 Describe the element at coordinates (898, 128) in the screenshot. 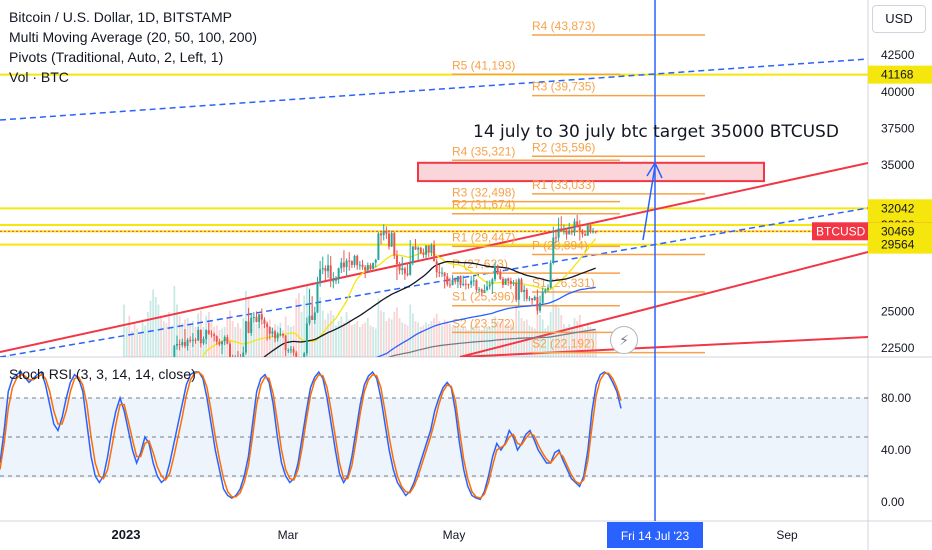

I see `price-tick-label: 37500` at that location.